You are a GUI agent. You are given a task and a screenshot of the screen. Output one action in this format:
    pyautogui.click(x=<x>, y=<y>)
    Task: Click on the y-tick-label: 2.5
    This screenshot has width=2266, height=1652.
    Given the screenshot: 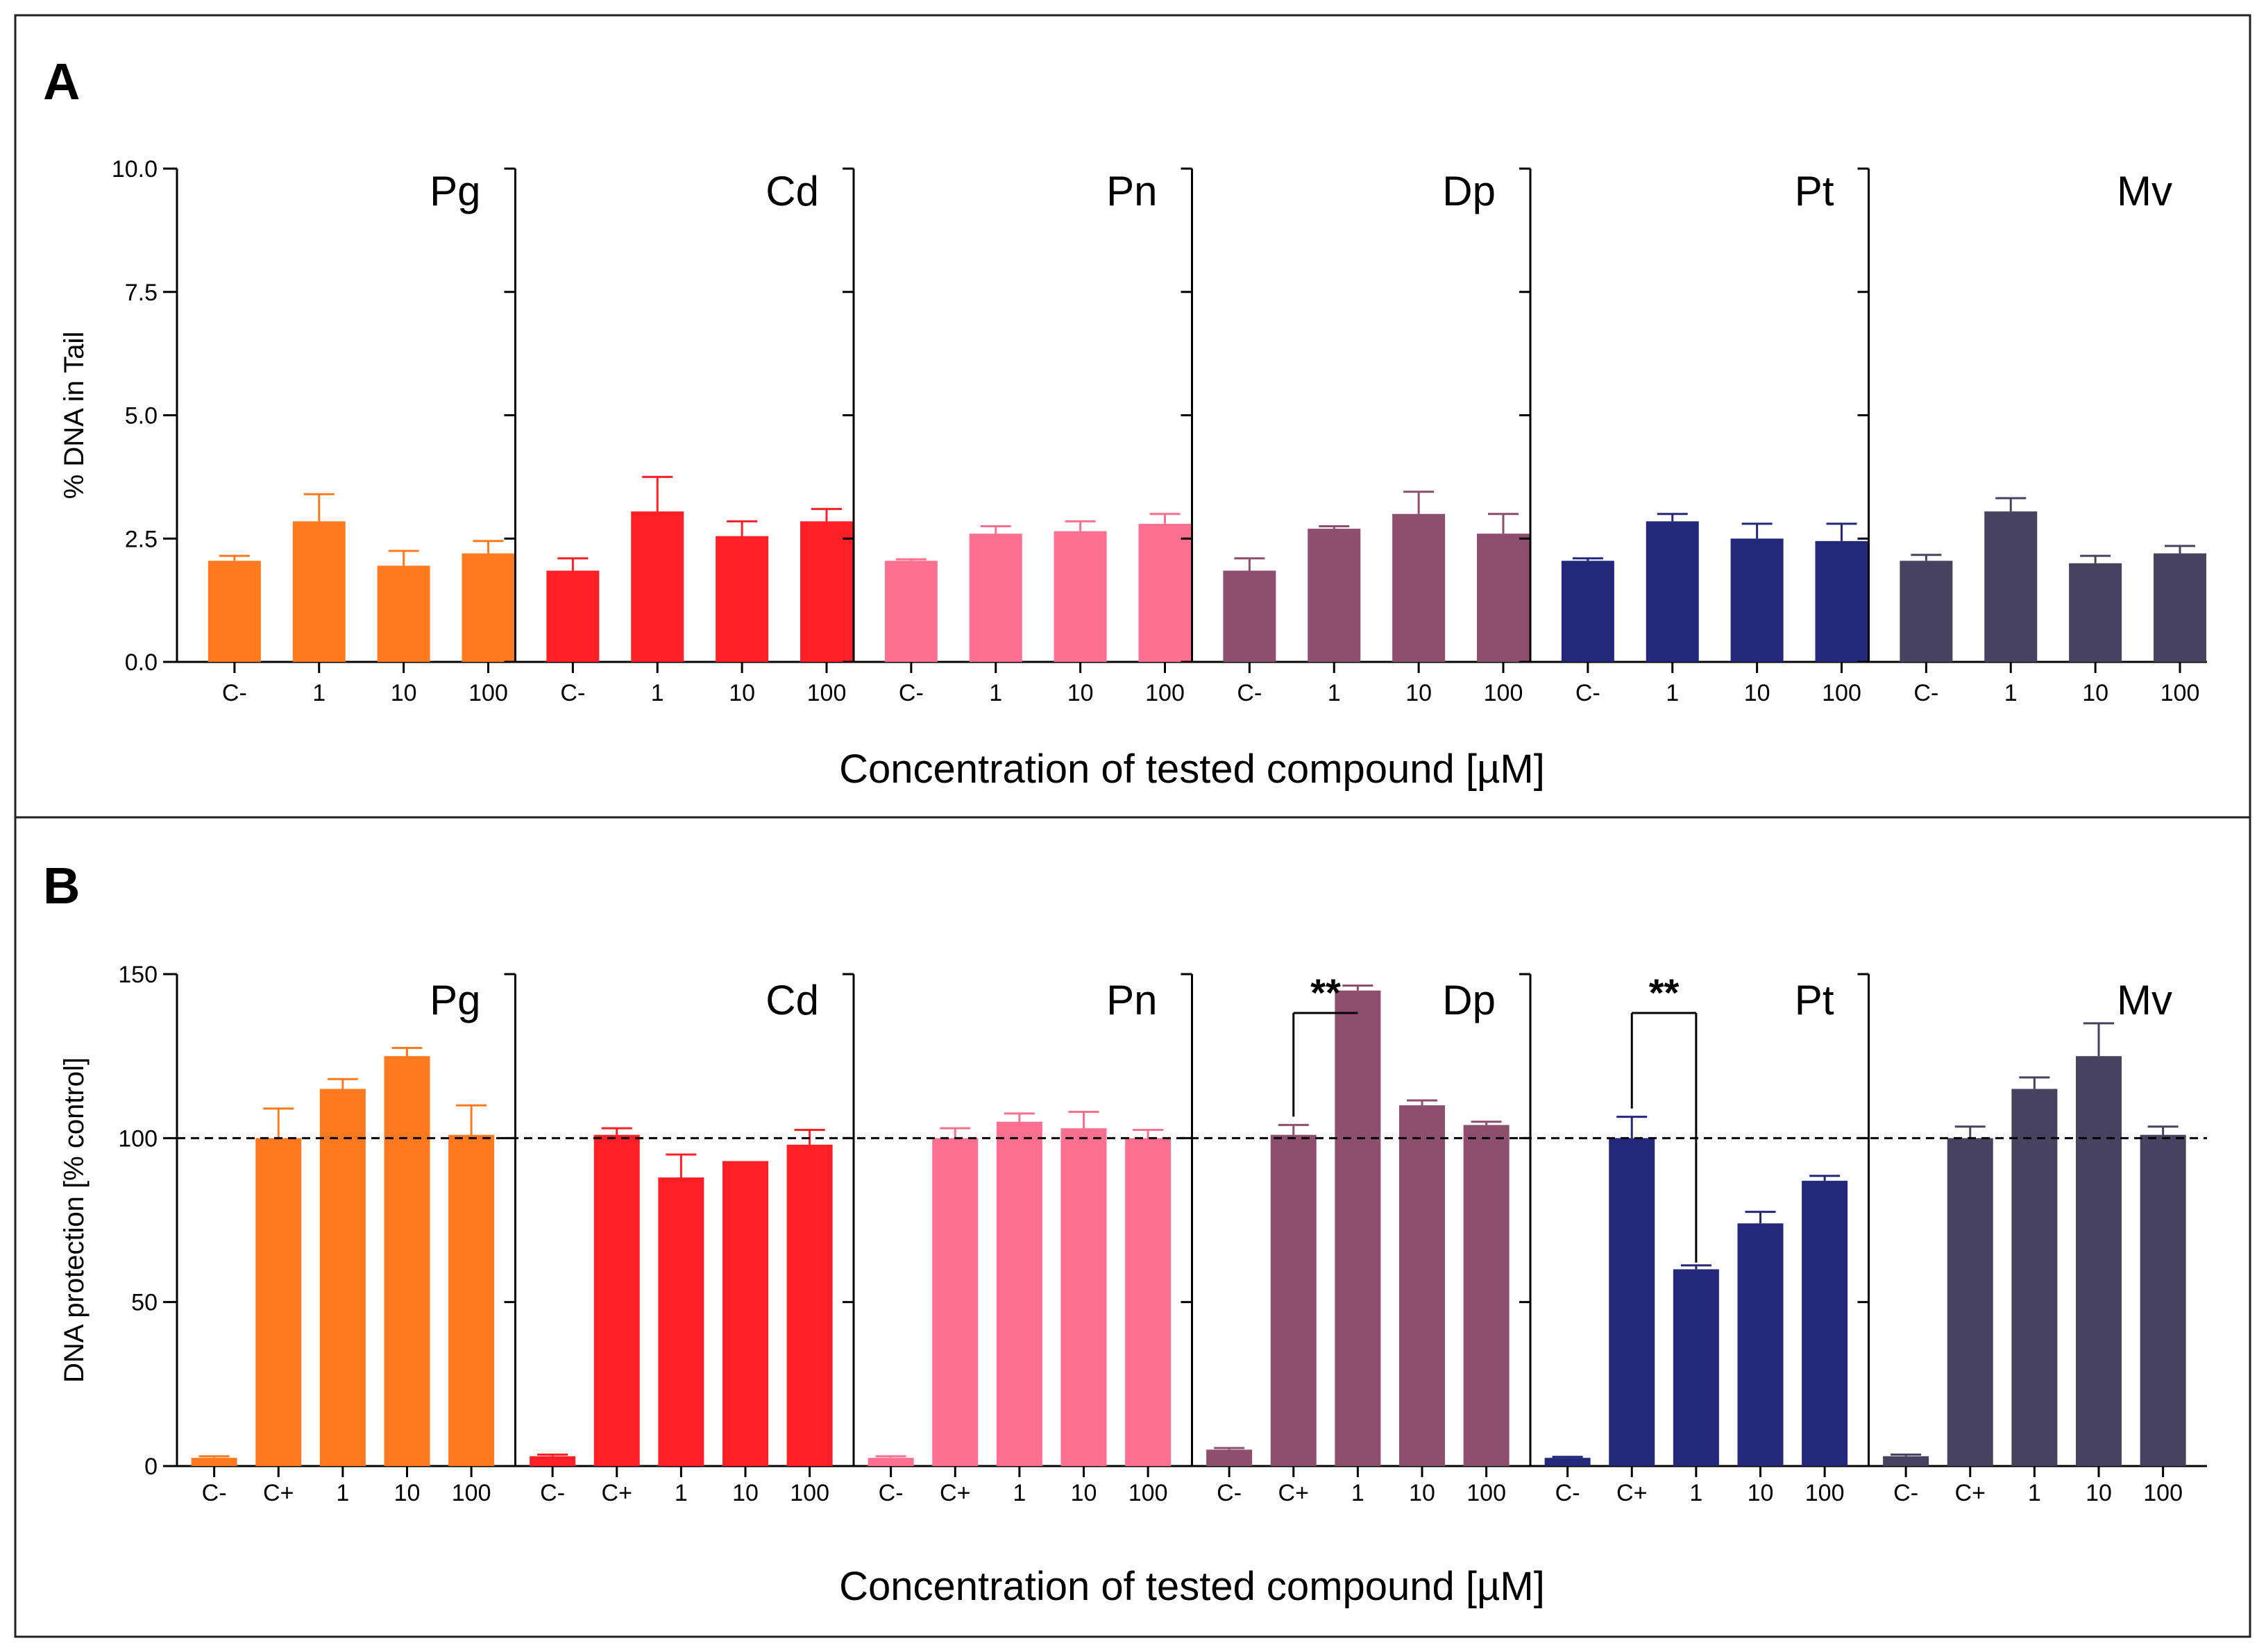 What is the action you would take?
    pyautogui.click(x=141, y=539)
    